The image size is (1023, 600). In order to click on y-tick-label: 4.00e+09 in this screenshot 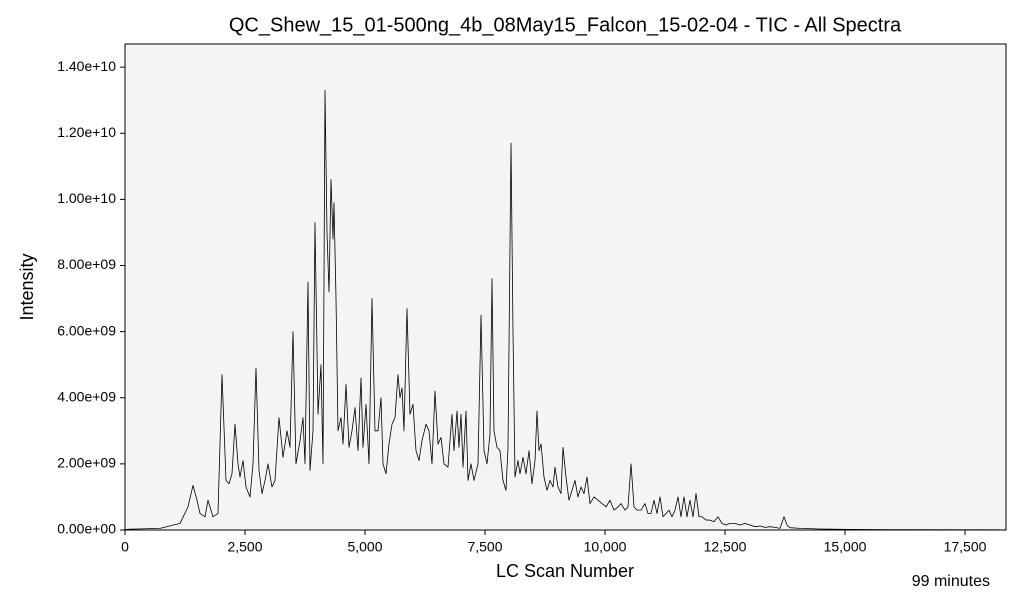, I will do `click(86, 396)`.